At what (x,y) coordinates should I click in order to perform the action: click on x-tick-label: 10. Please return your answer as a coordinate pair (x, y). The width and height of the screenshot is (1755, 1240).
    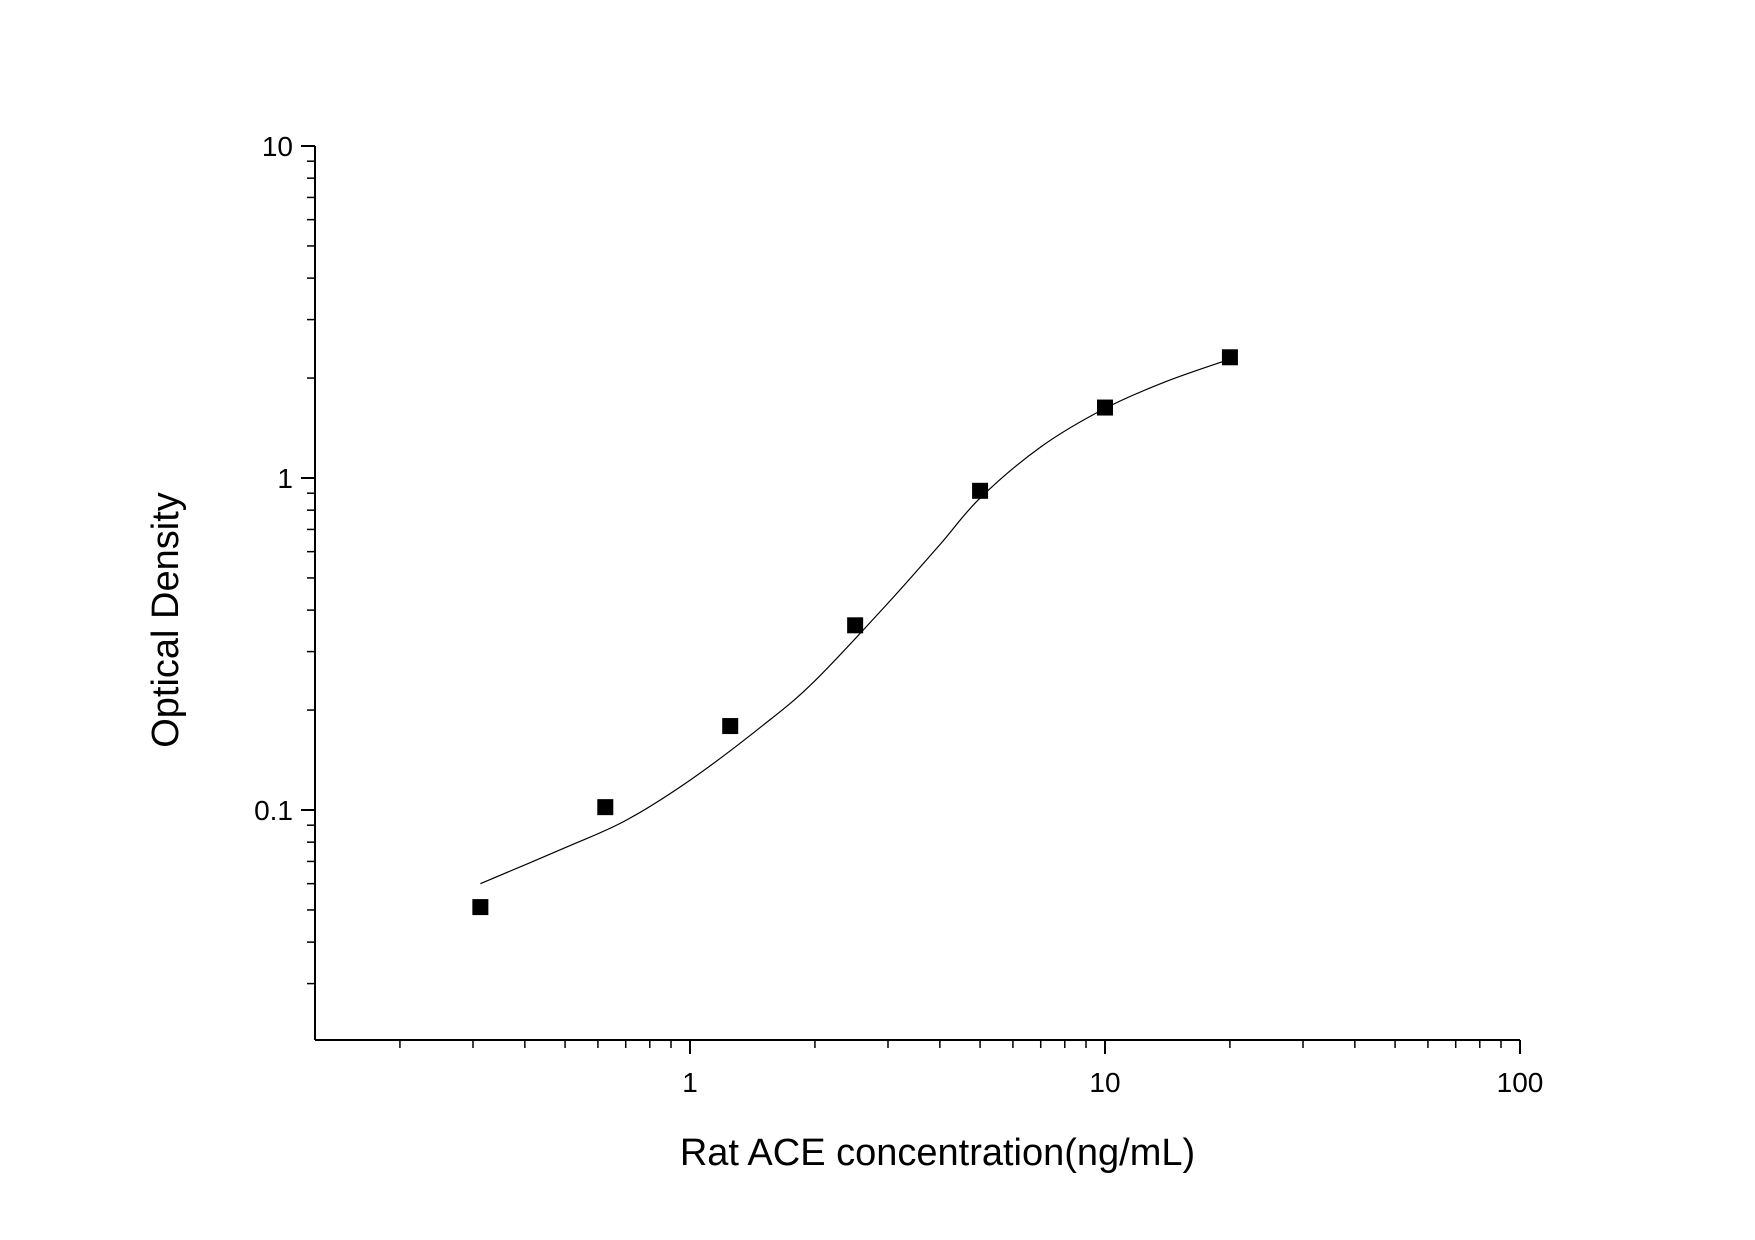
    Looking at the image, I should click on (1104, 1082).